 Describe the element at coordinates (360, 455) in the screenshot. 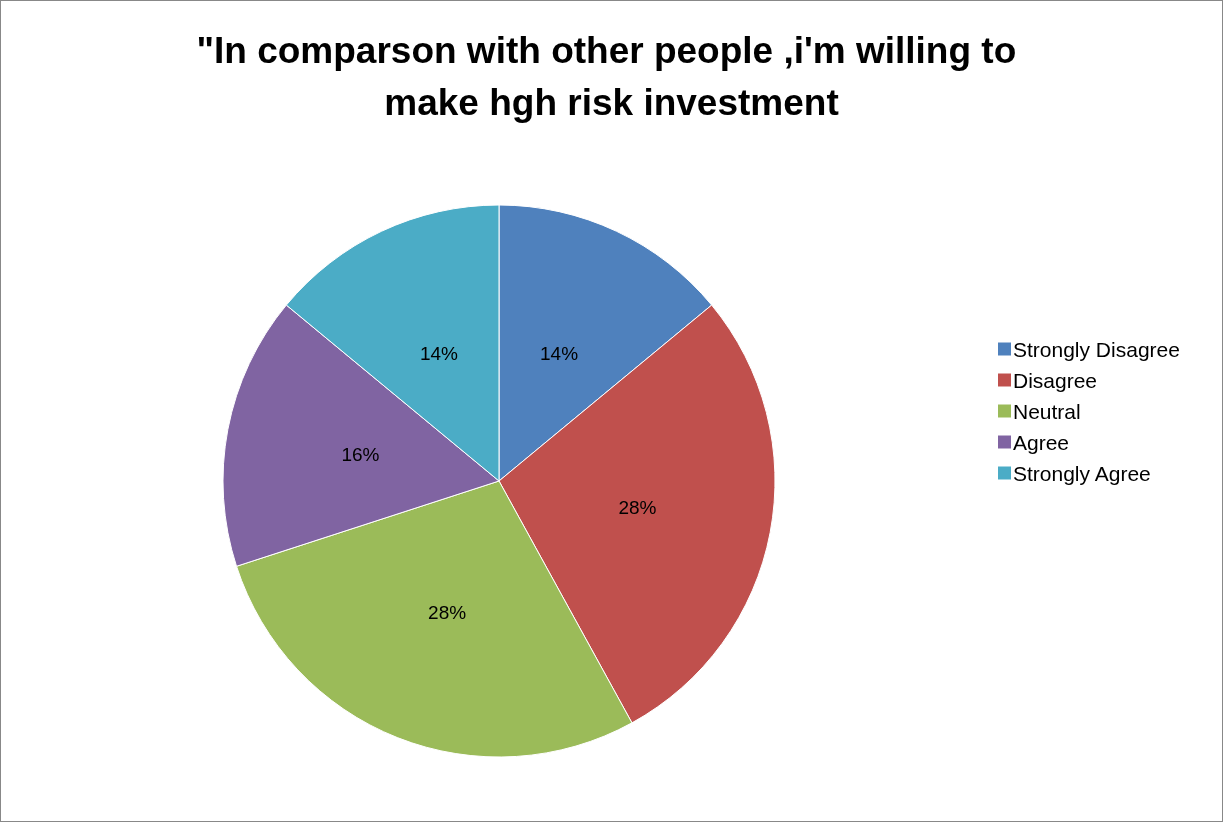

I see `data-label: 16%` at that location.